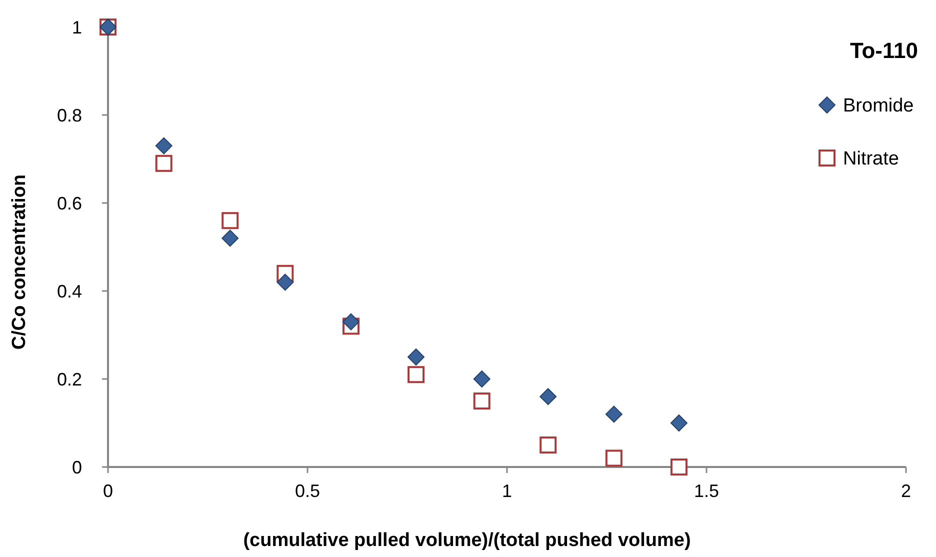 This screenshot has height=557, width=936. Describe the element at coordinates (871, 159) in the screenshot. I see `legend-label: Nitrate` at that location.